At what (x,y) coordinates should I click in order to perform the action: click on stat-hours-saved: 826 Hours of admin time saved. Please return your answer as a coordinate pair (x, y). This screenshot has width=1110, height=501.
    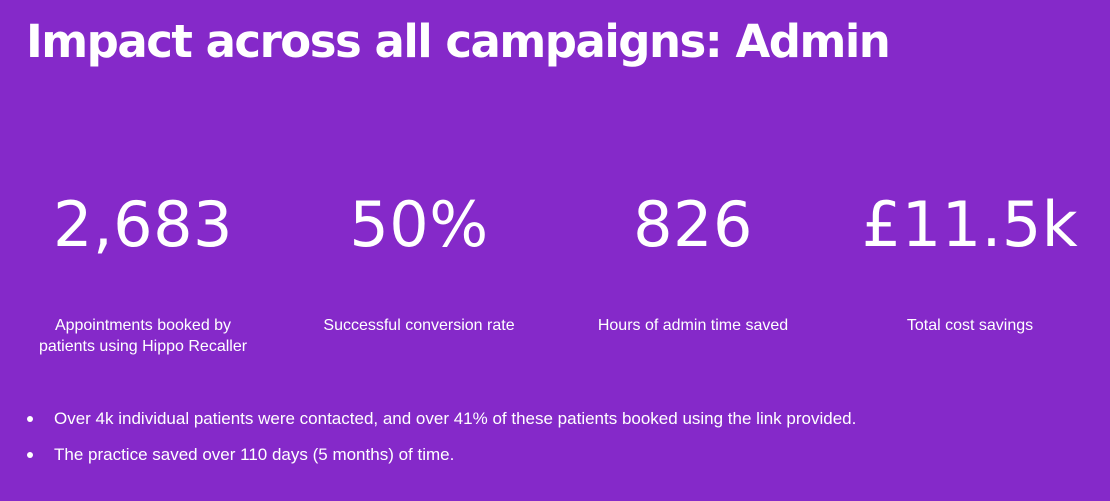
    Looking at the image, I should click on (693, 262).